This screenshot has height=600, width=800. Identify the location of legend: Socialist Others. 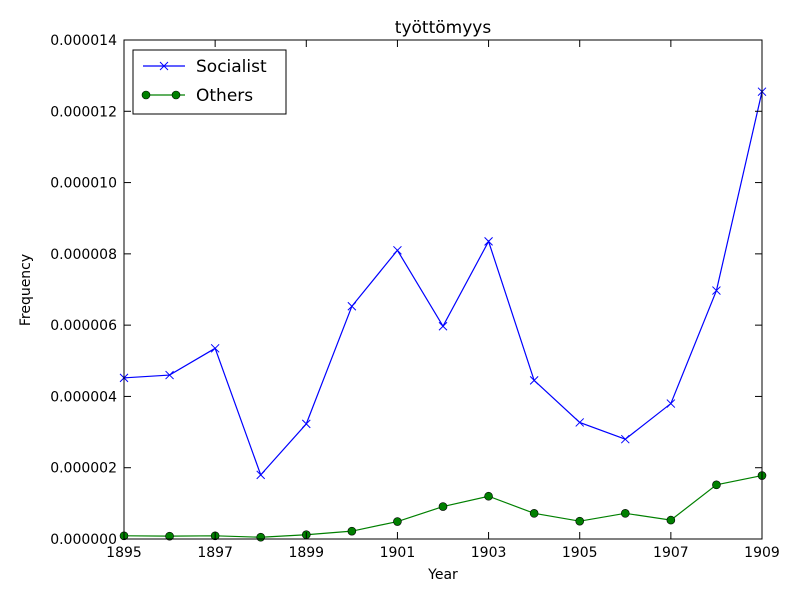
(209, 82).